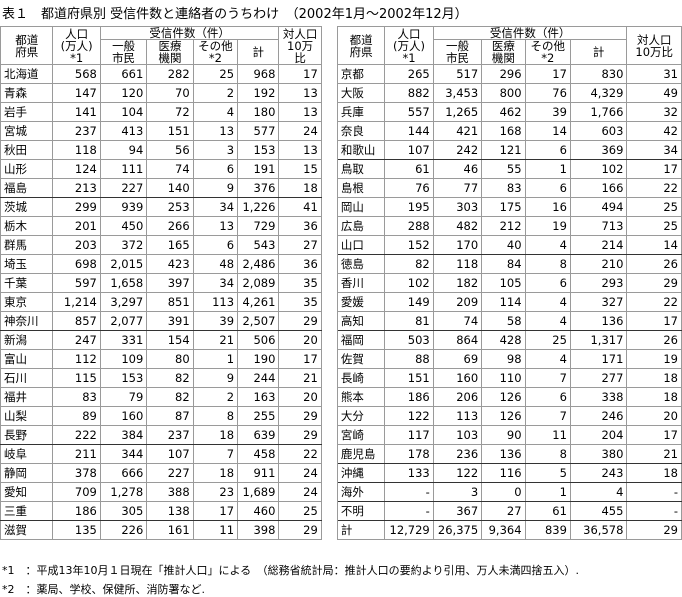 This screenshot has height=597, width=682. I want to click on number-cell: 19, so click(654, 359).